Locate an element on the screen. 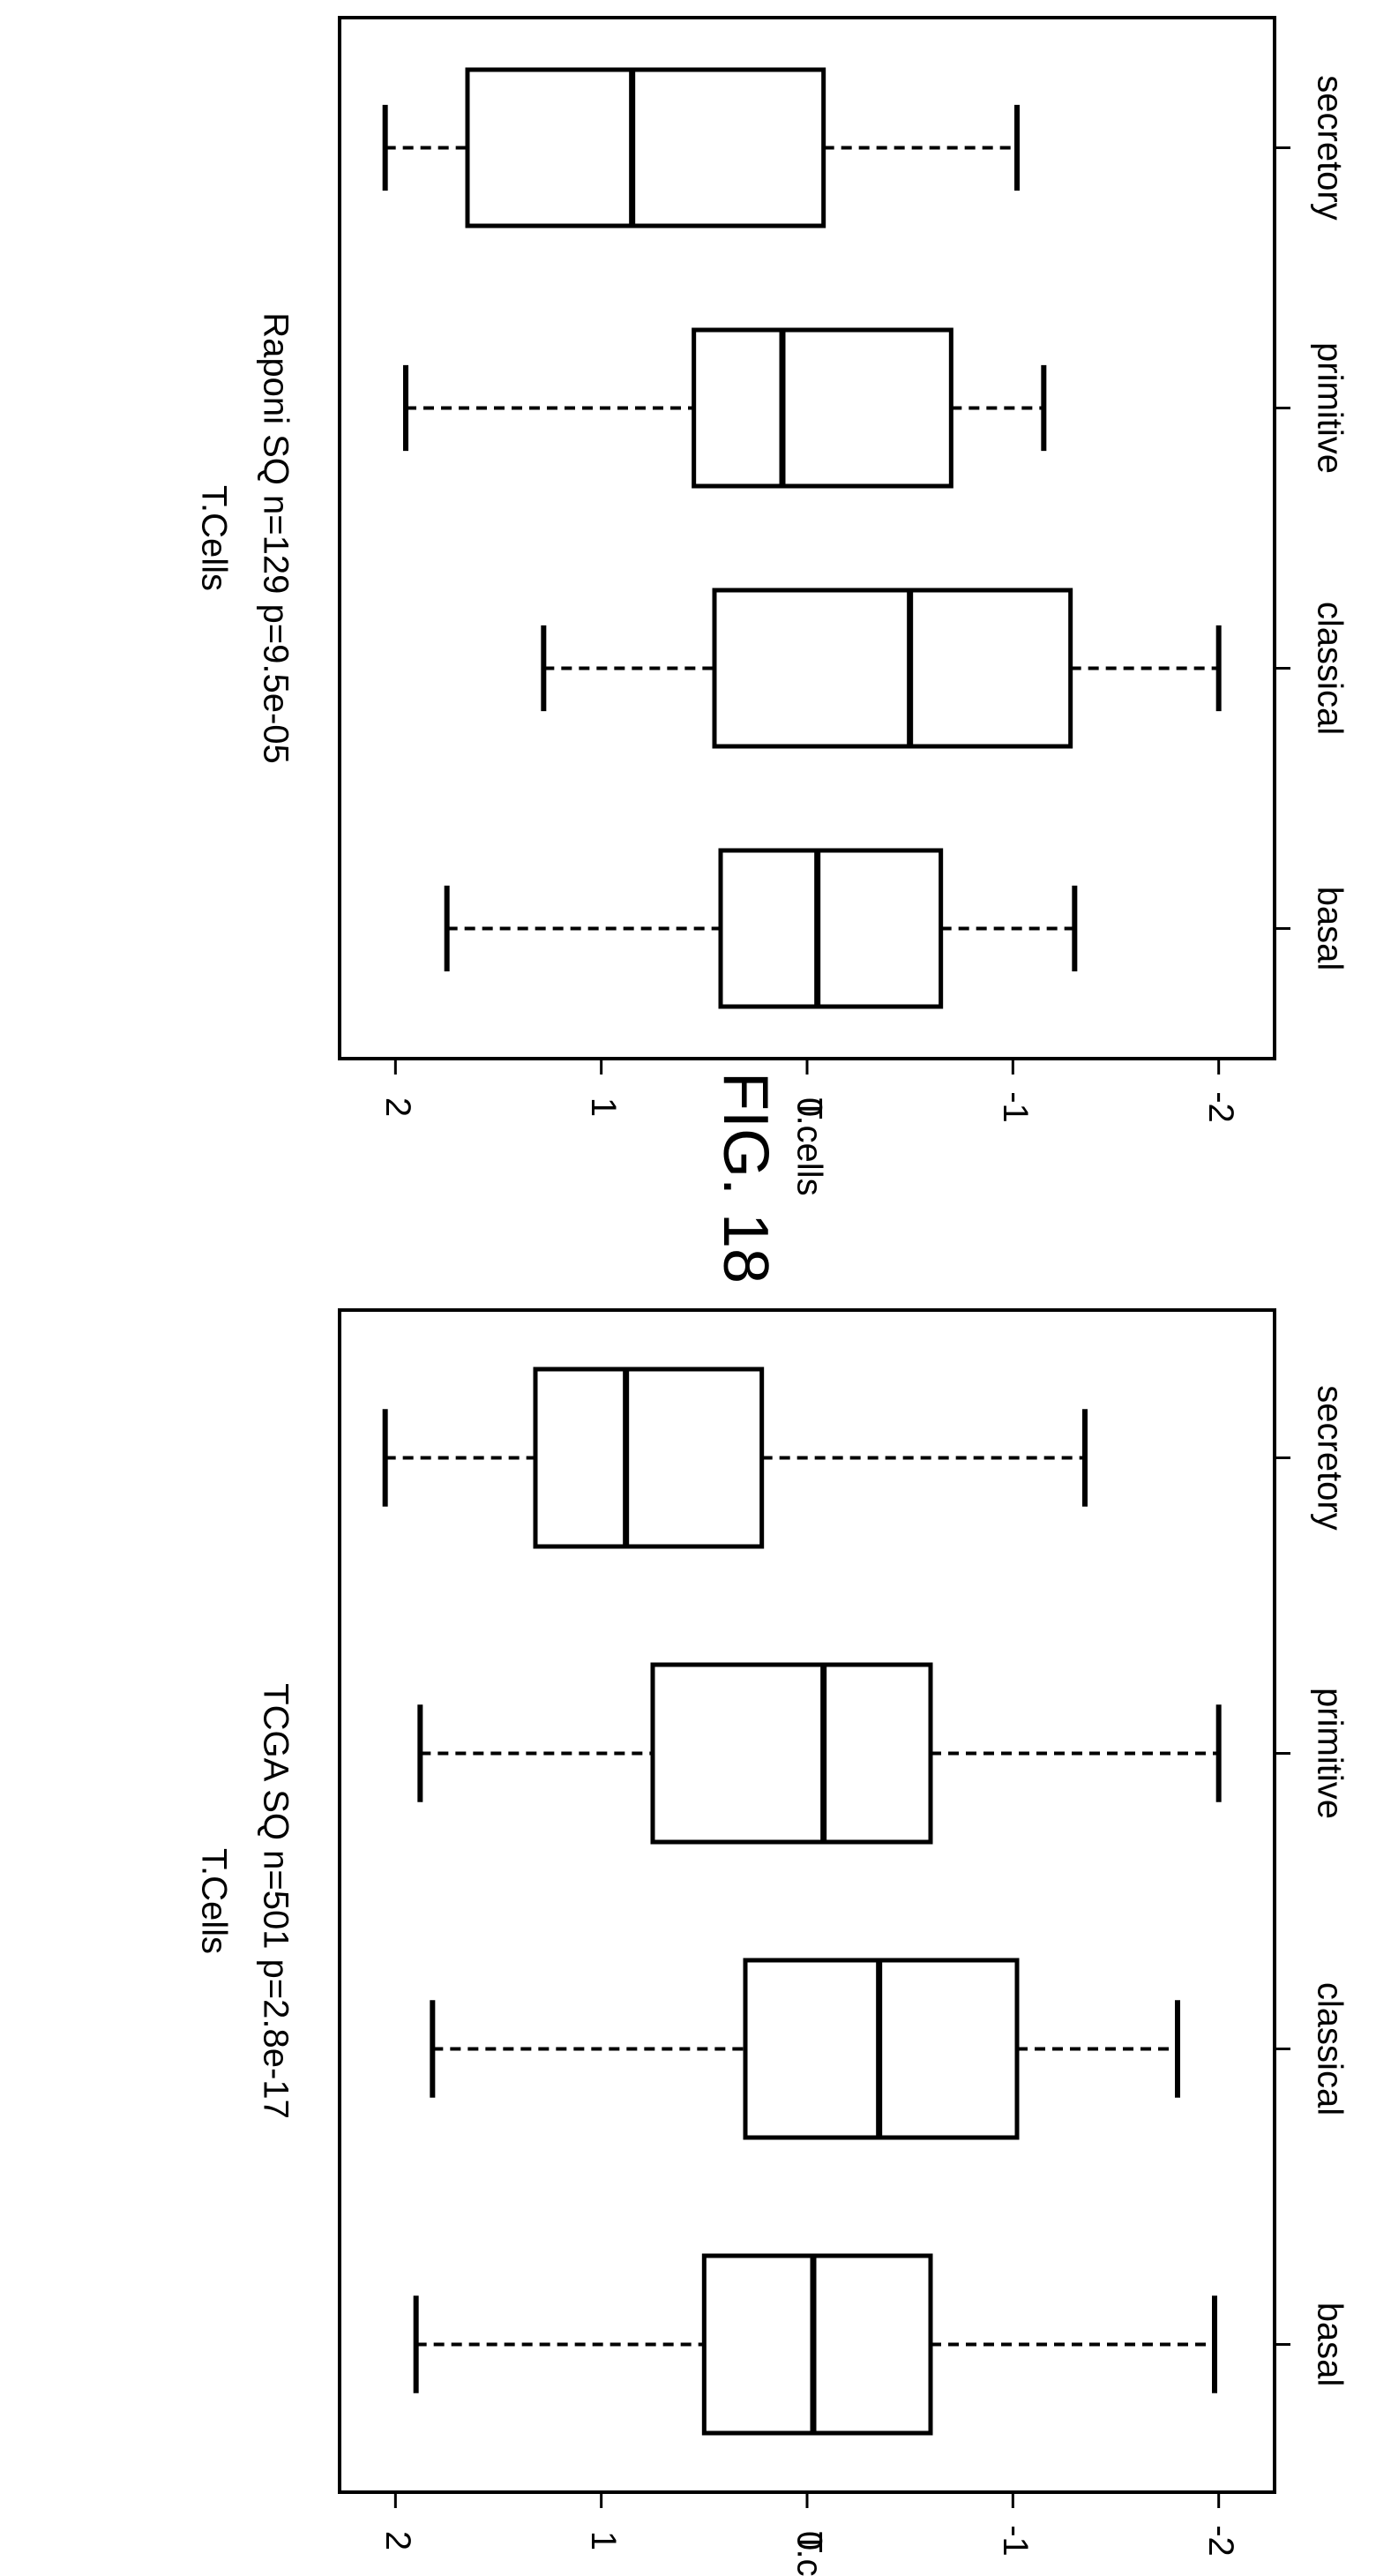  chart-subtitle: TCGA SQ n=501 p=2.8e-17 is located at coordinates (275, 1901).